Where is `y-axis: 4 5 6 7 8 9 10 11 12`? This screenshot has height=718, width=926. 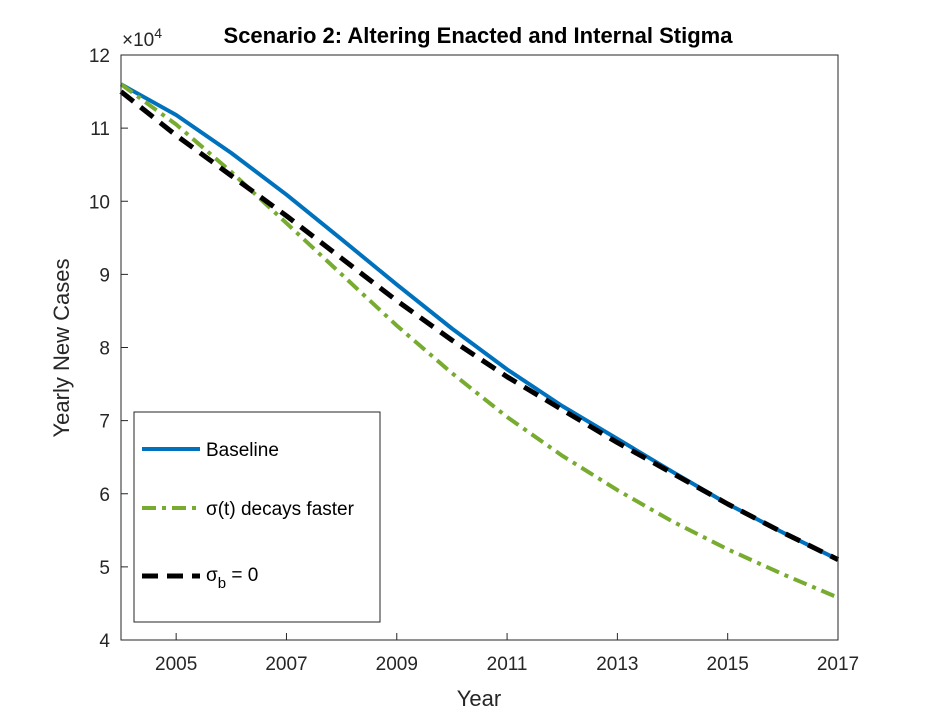
y-axis: 4 5 6 7 8 9 10 11 12 is located at coordinates (108, 349).